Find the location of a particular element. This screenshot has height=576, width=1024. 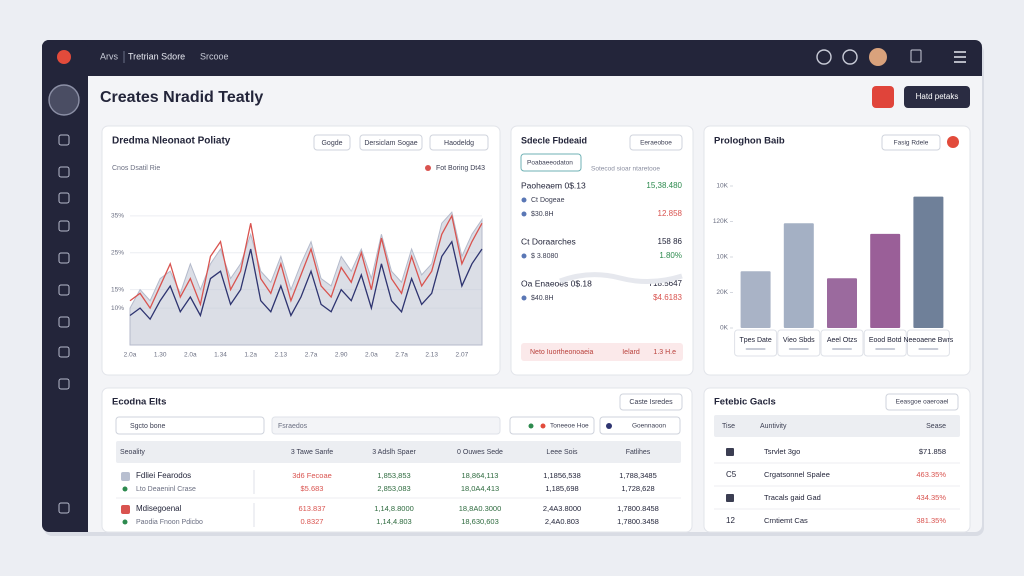

y-tick-label: 10% is located at coordinates (117, 308).